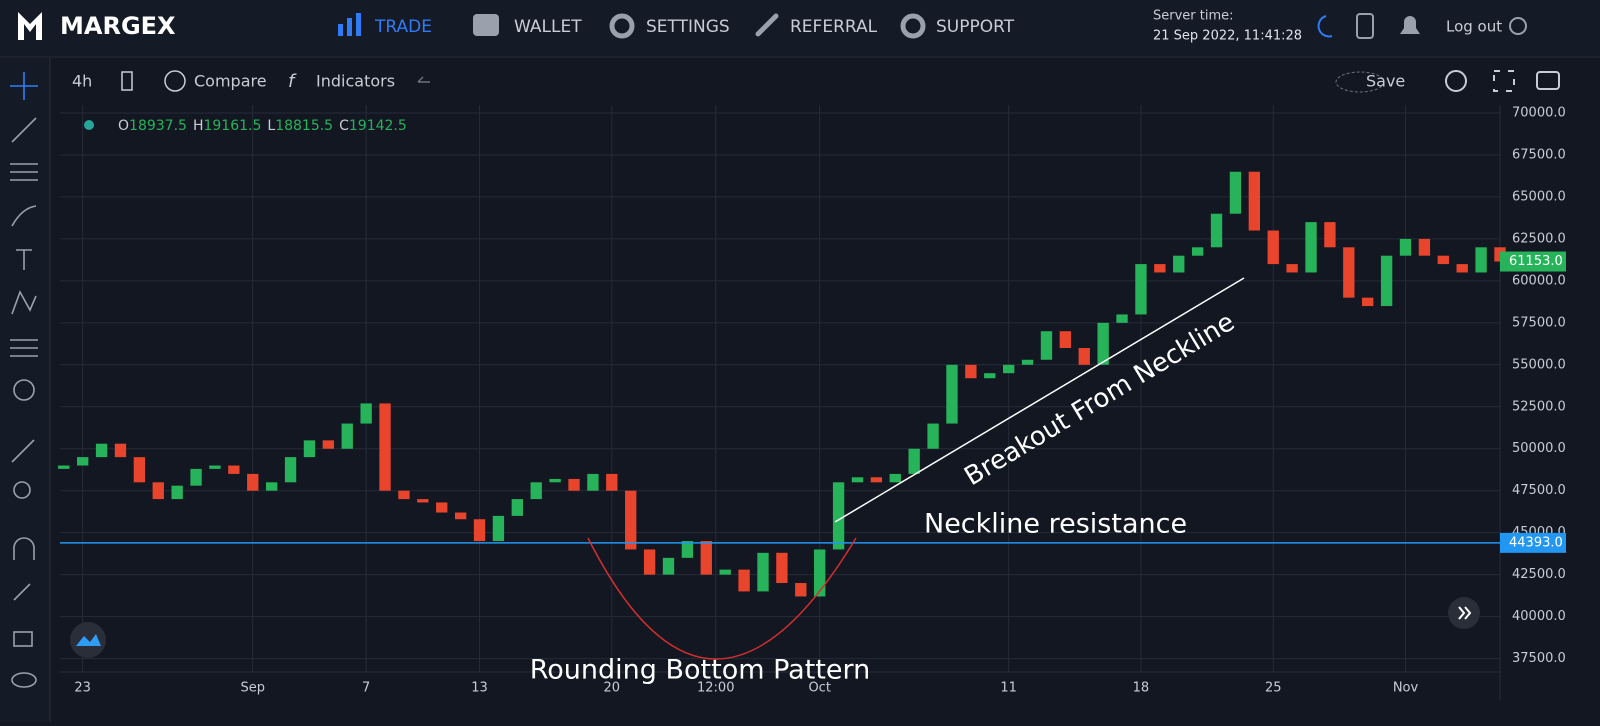  I want to click on notifications, so click(1410, 25).